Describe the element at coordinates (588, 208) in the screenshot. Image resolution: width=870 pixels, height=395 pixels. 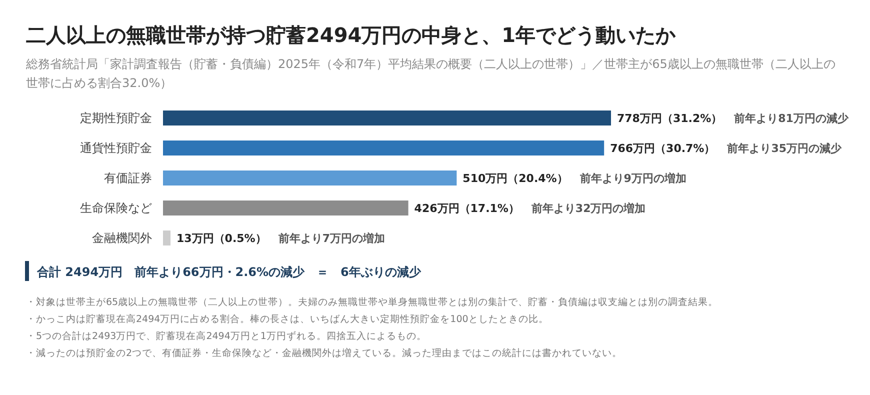
I see `annotation: 前年より32万円の増加` at that location.